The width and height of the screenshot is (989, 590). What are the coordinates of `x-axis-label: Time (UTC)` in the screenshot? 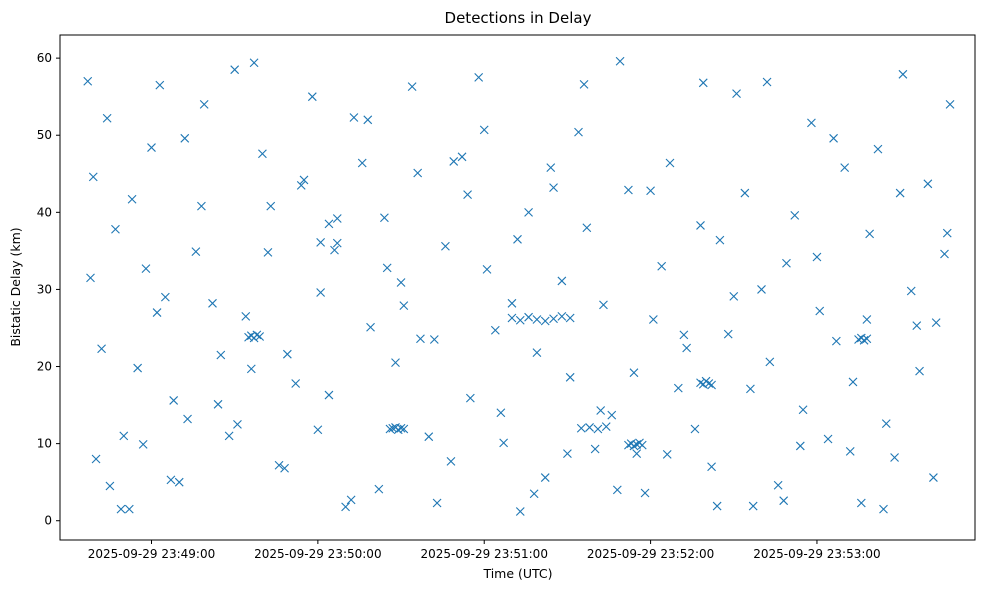 It's located at (517, 573).